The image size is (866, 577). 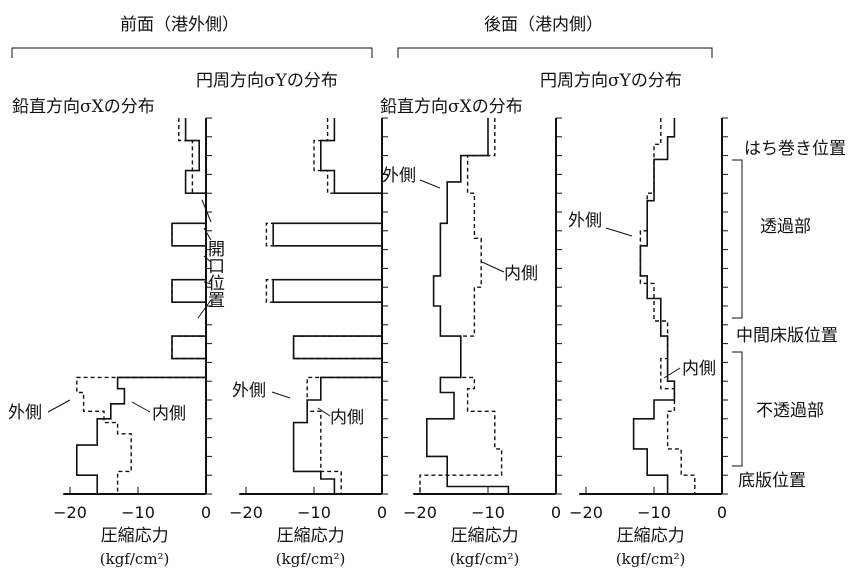 What do you see at coordinates (135, 536) in the screenshot?
I see `x-axis-label-p1: 圧縮応力` at bounding box center [135, 536].